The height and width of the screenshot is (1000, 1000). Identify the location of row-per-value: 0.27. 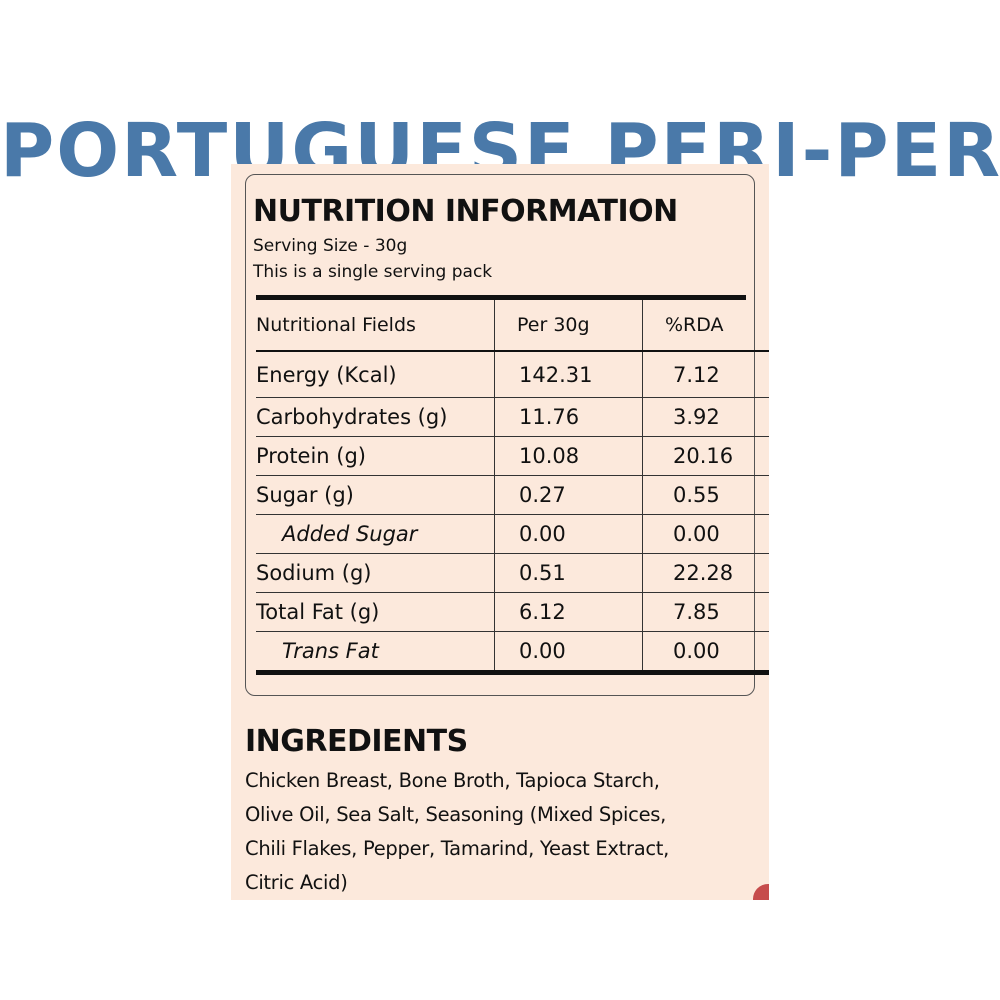
(568, 495).